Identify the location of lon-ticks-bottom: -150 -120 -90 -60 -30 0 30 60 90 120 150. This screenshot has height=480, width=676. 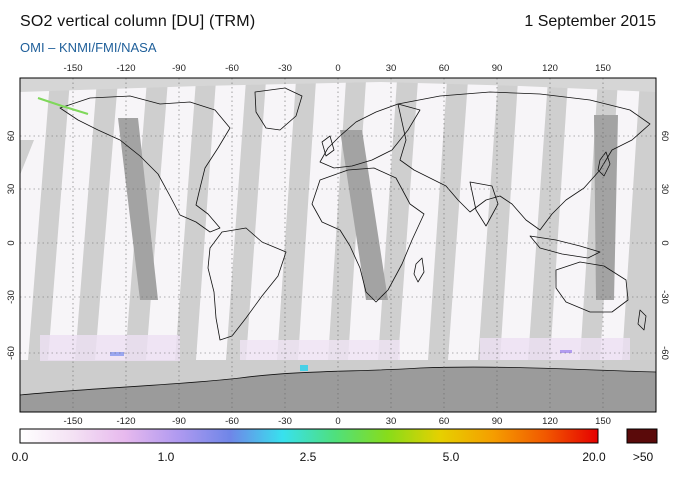
(336, 421).